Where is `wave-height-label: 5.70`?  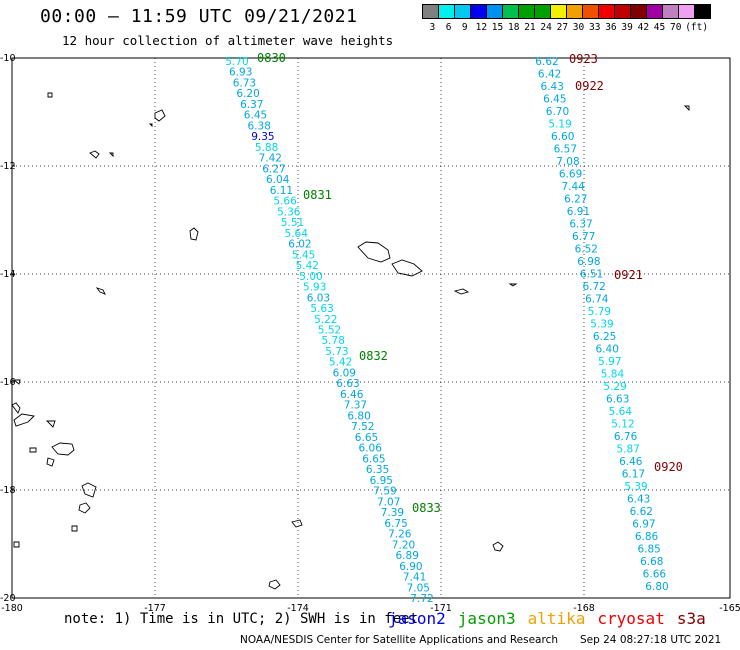
wave-height-label: 5.70 is located at coordinates (236, 62).